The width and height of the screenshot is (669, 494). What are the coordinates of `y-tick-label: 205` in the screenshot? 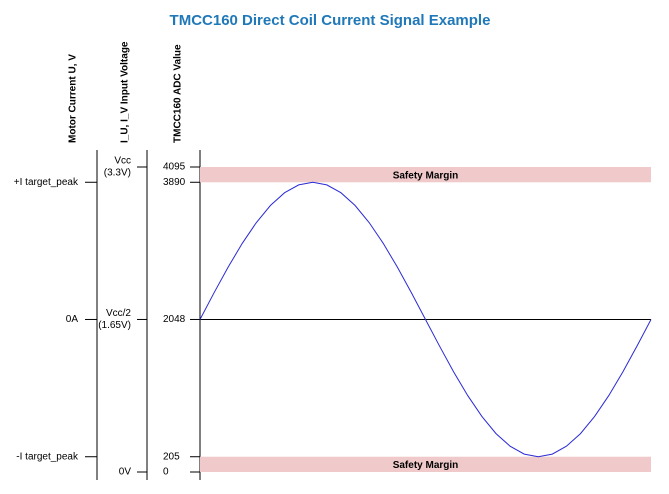 It's located at (171, 456).